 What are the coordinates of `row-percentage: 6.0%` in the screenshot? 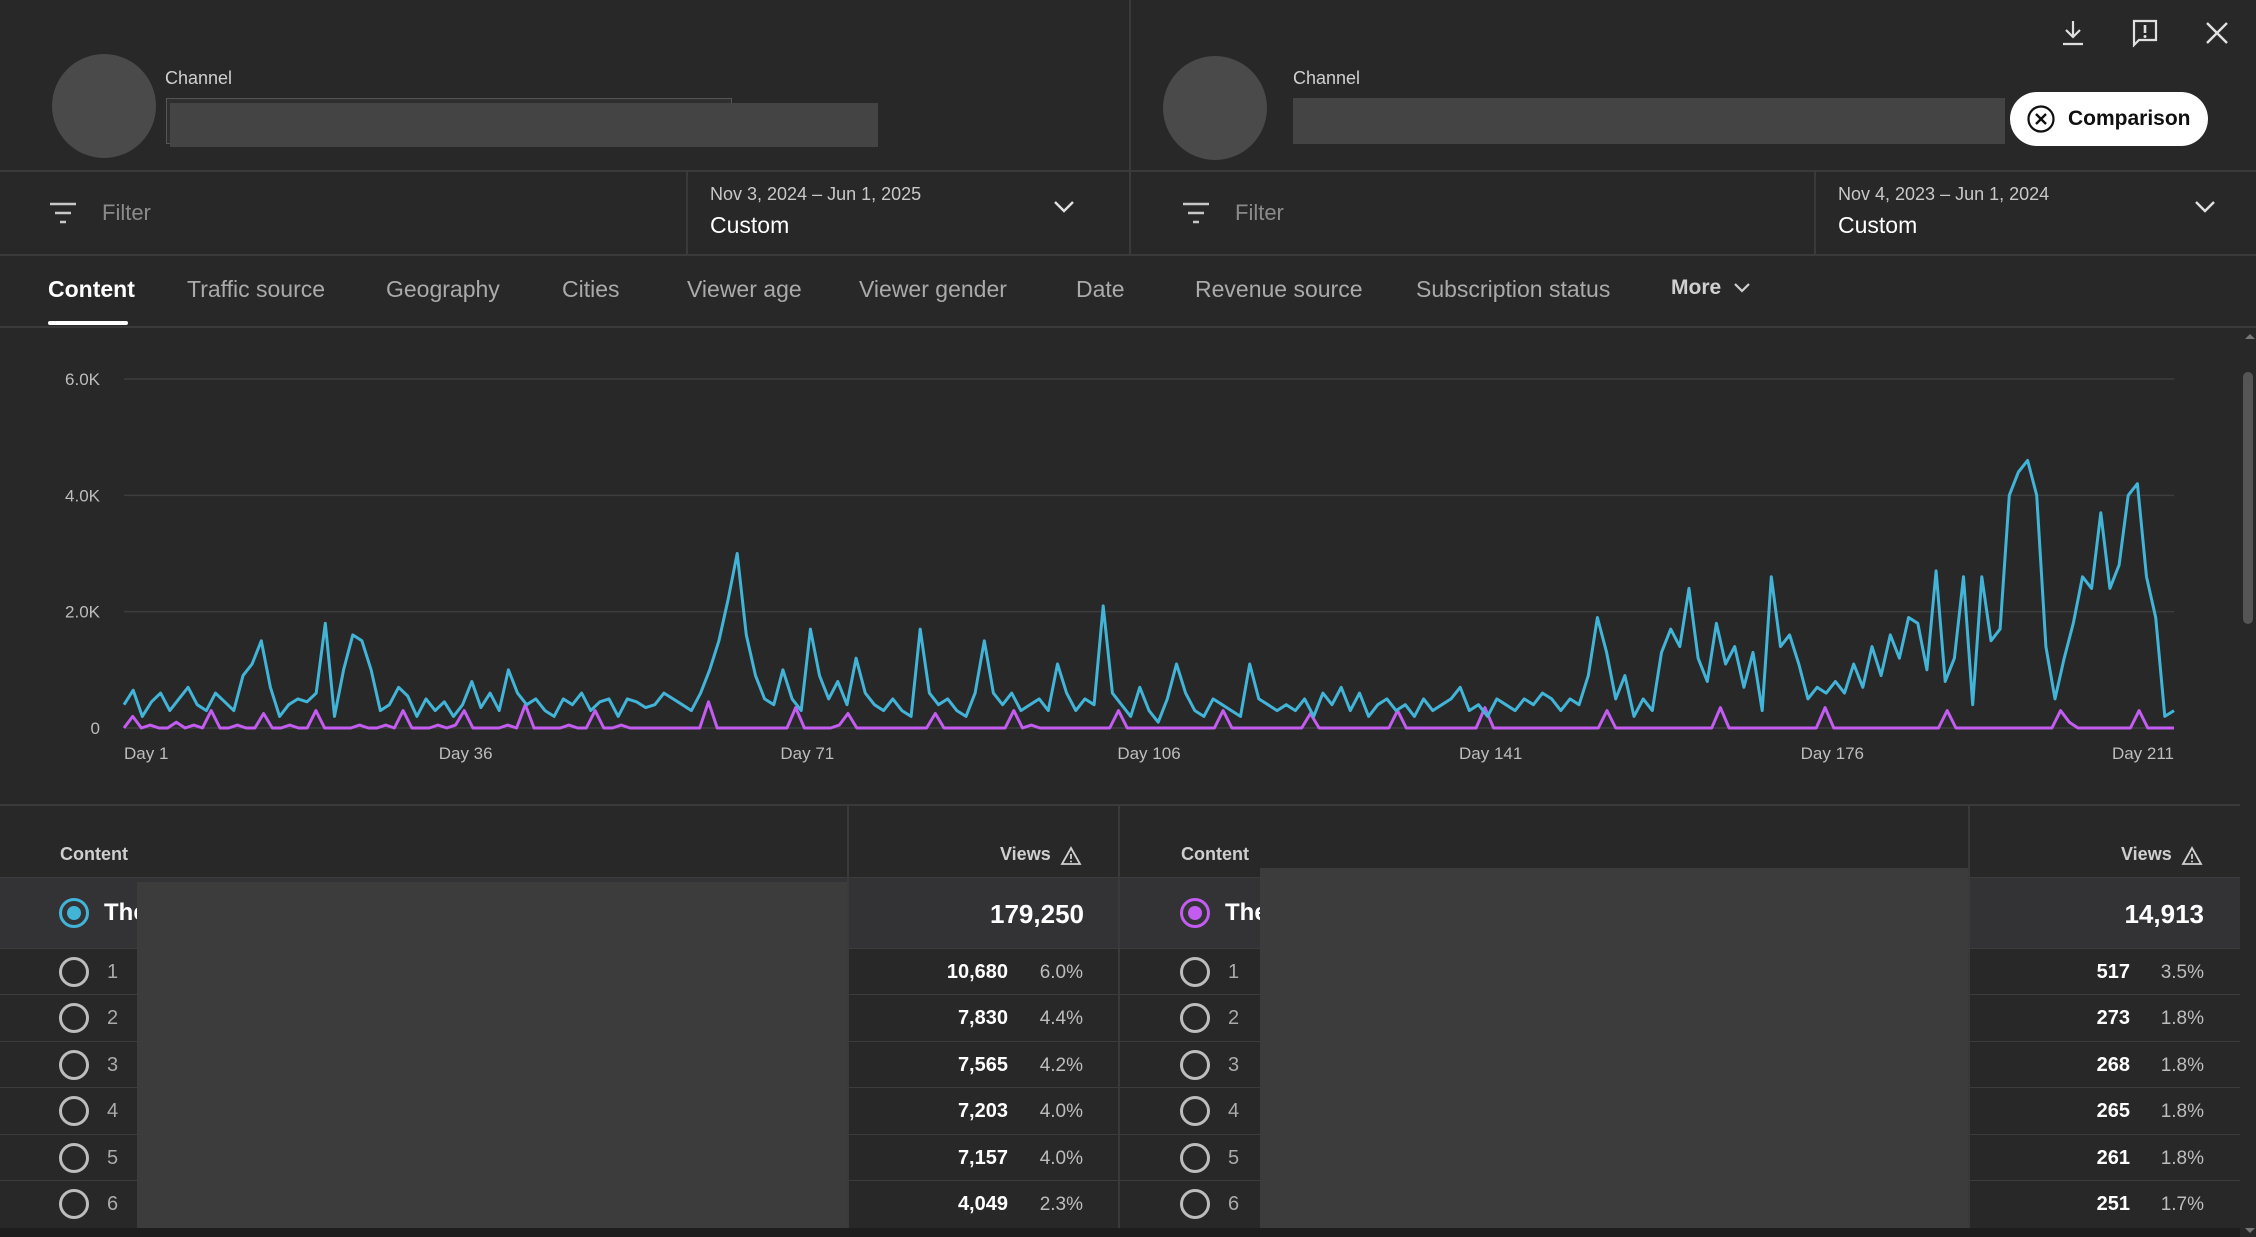 It's located at (1061, 972).